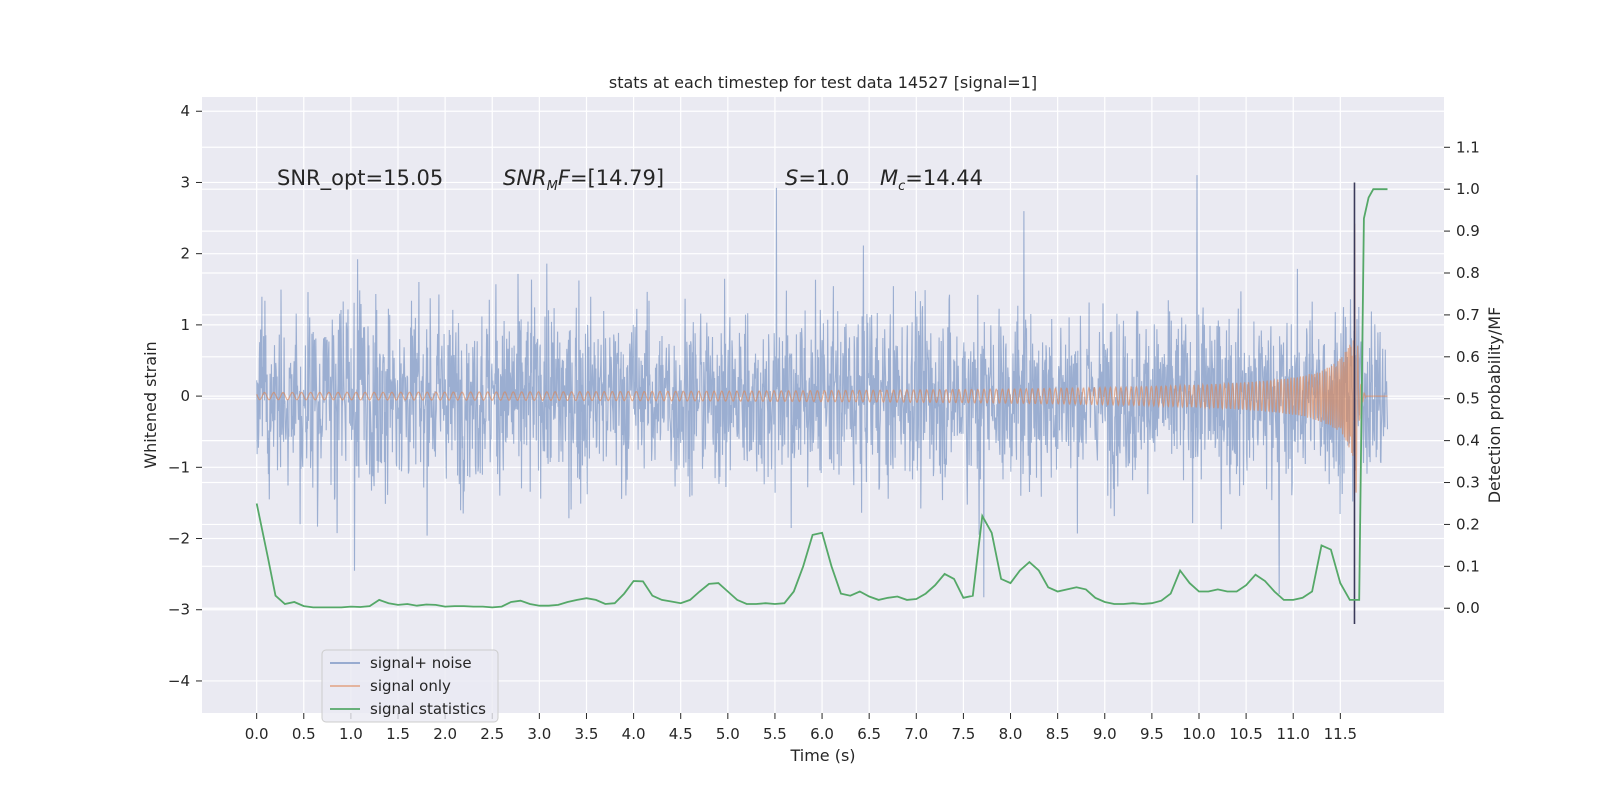 This screenshot has height=800, width=1600. I want to click on y-left-tick-label: −1, so click(179, 467).